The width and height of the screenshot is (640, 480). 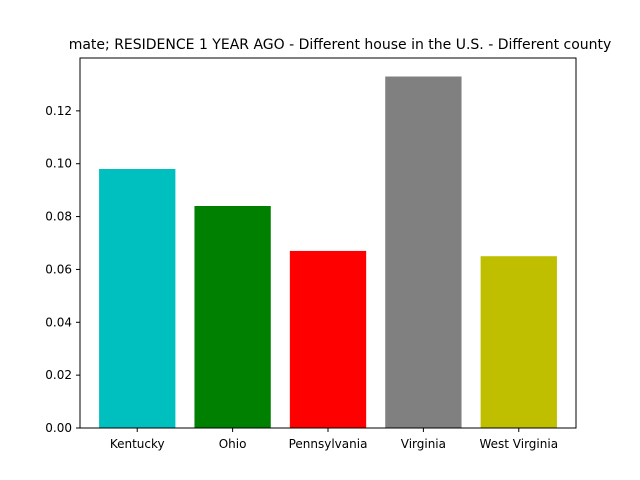 I want to click on bar-pennsylvania, so click(x=328, y=339).